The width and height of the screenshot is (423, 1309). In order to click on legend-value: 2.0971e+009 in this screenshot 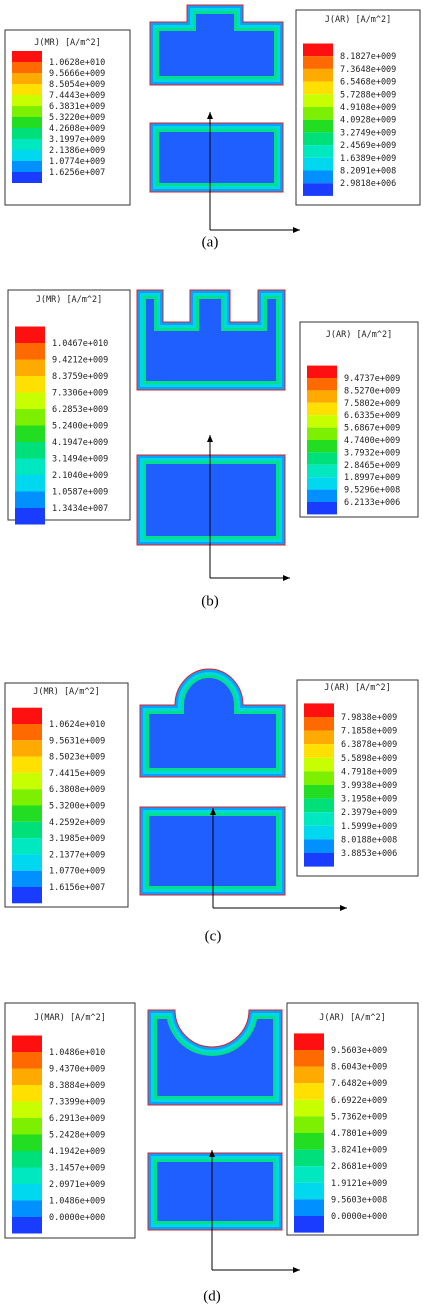, I will do `click(77, 1185)`.